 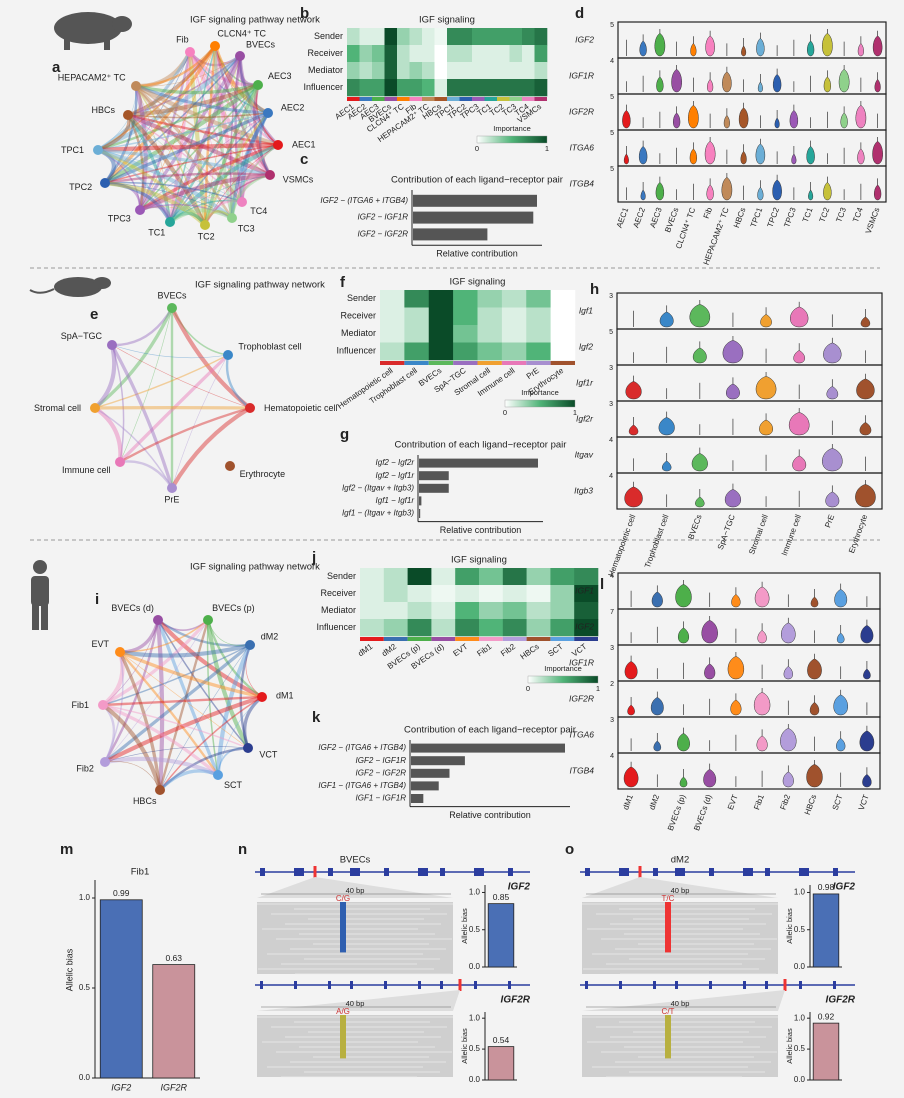 What do you see at coordinates (668, 1011) in the screenshot?
I see `allele-label: C/T` at bounding box center [668, 1011].